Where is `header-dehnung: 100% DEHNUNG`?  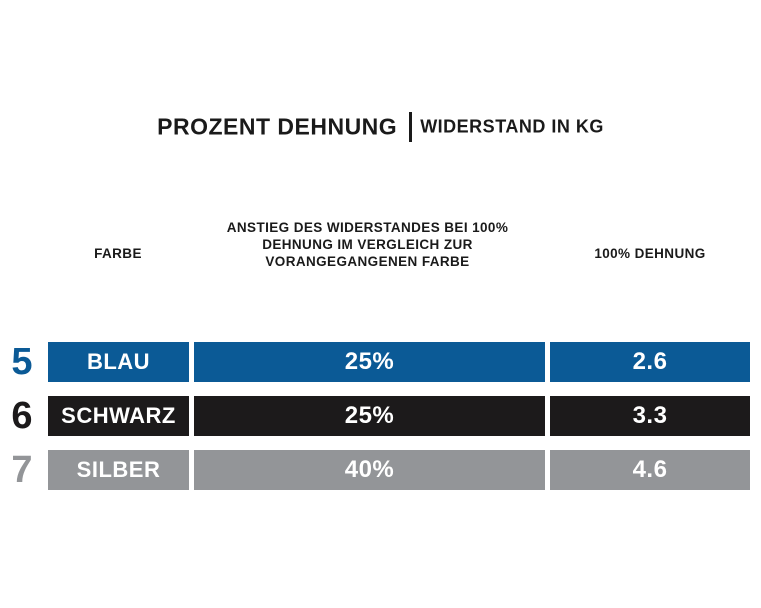 header-dehnung: 100% DEHNUNG is located at coordinates (650, 253).